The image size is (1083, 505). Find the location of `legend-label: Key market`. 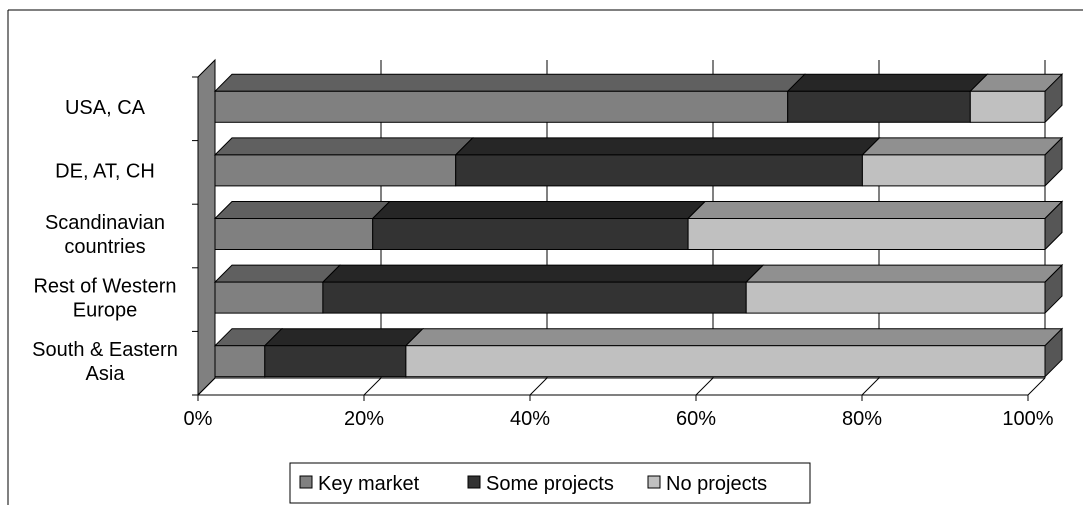

legend-label: Key market is located at coordinates (369, 484).